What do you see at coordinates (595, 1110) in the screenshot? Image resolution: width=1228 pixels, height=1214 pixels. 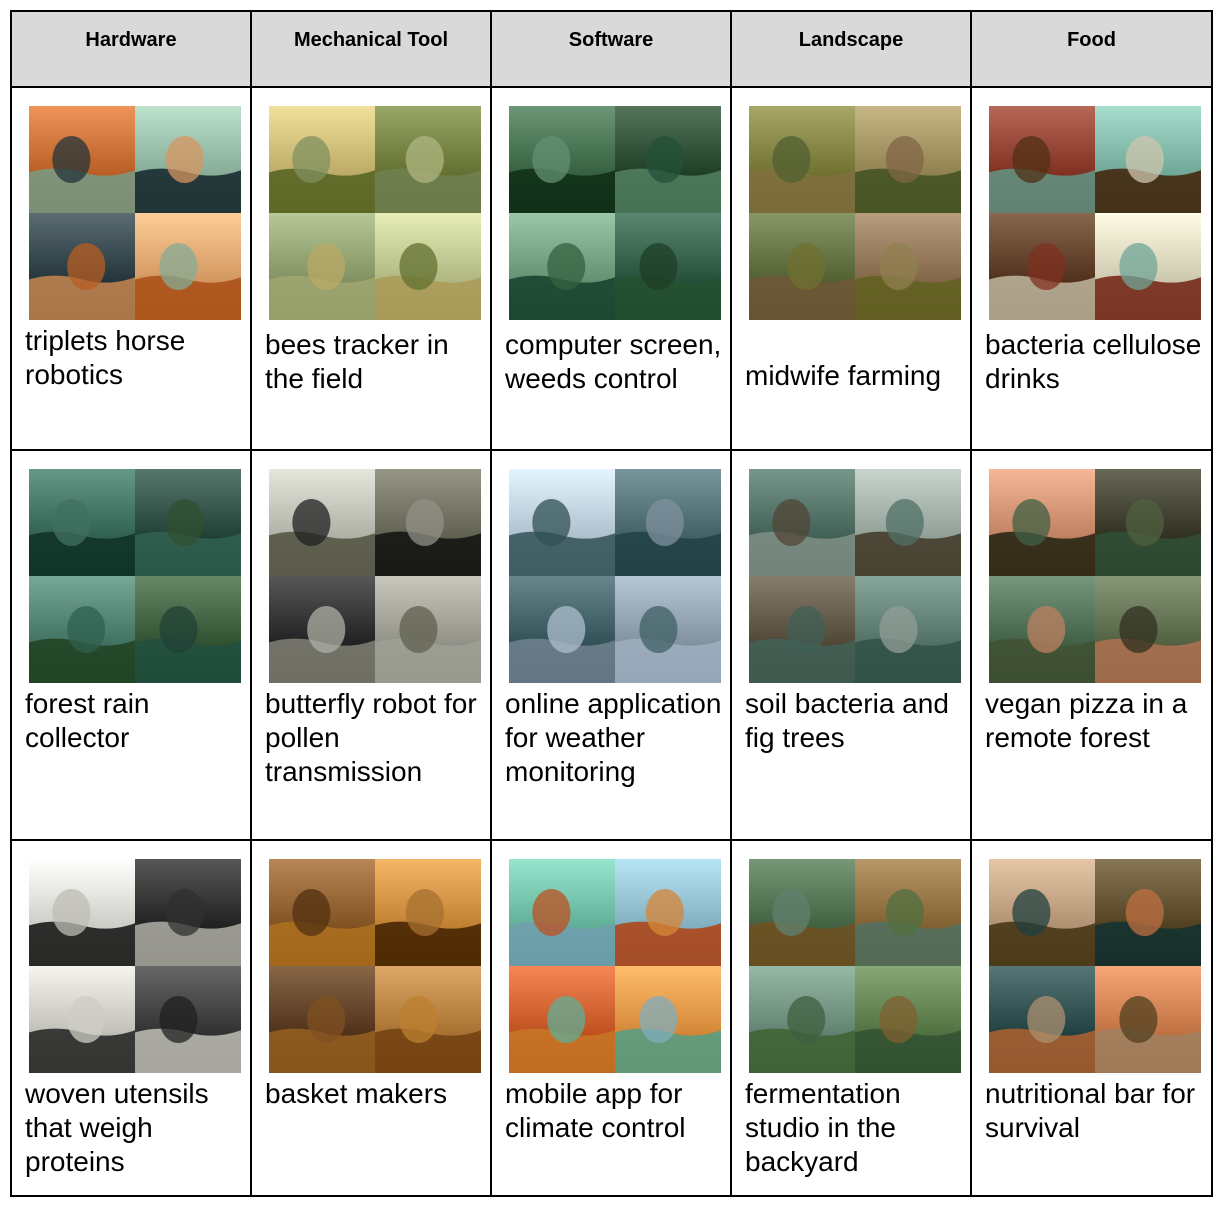 I see `caption: mobile app for climate control` at bounding box center [595, 1110].